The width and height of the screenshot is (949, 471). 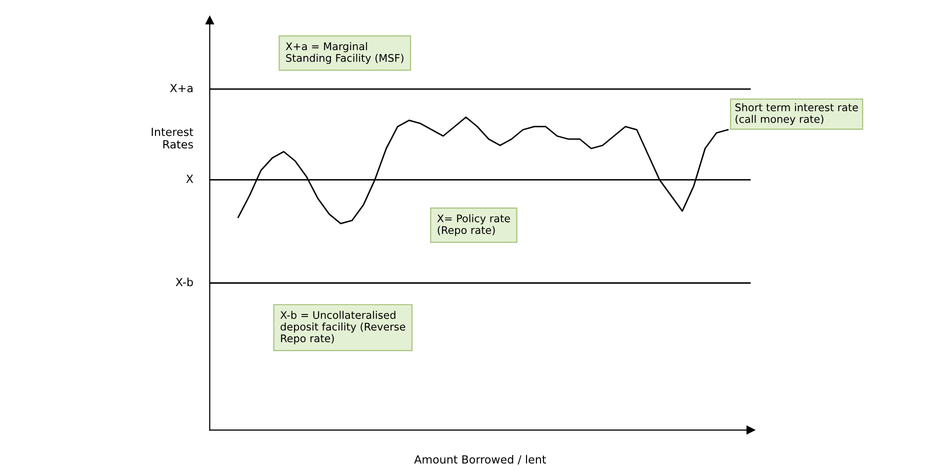 I want to click on text: X+a = Marginal Standing Facility (MSF), so click(x=345, y=53).